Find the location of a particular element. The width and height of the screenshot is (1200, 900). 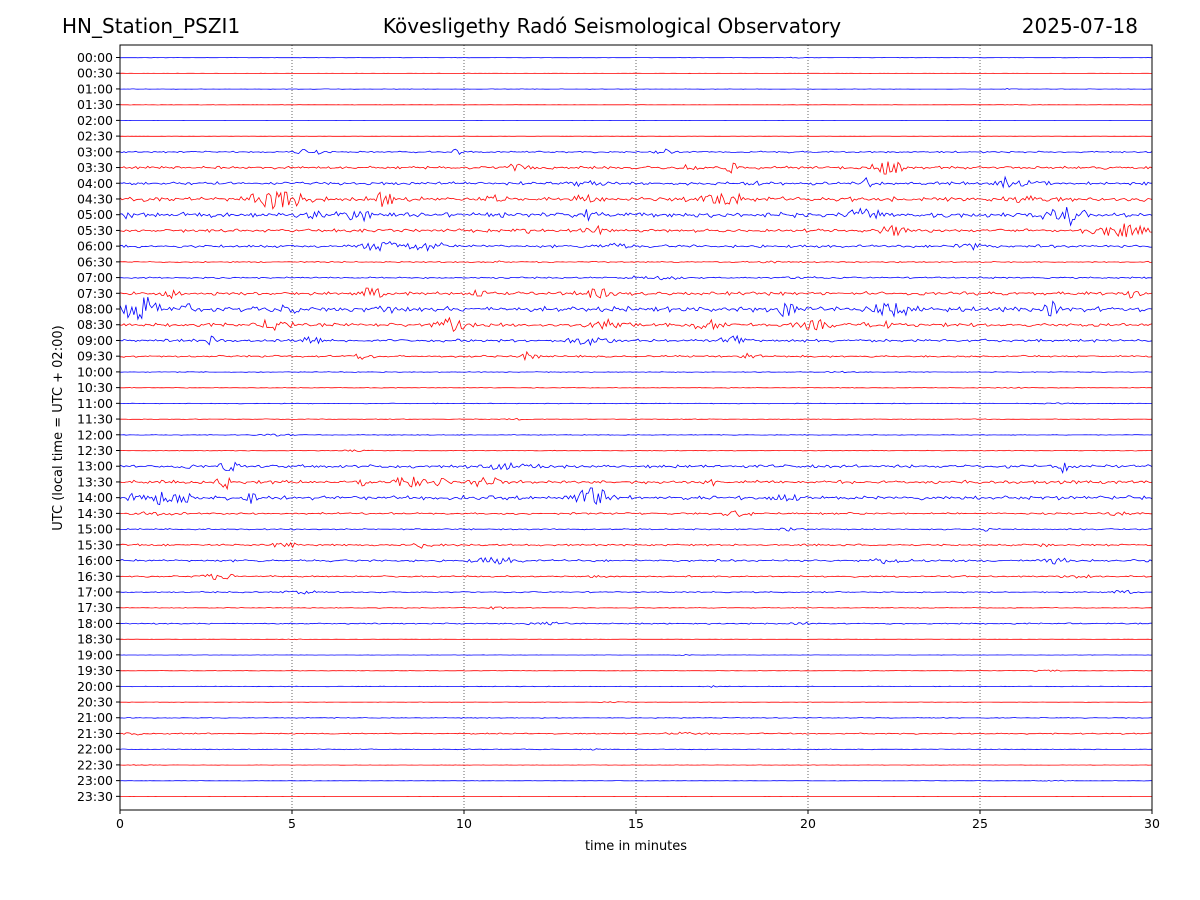

y-tick-label: 02:00 is located at coordinates (95, 120).